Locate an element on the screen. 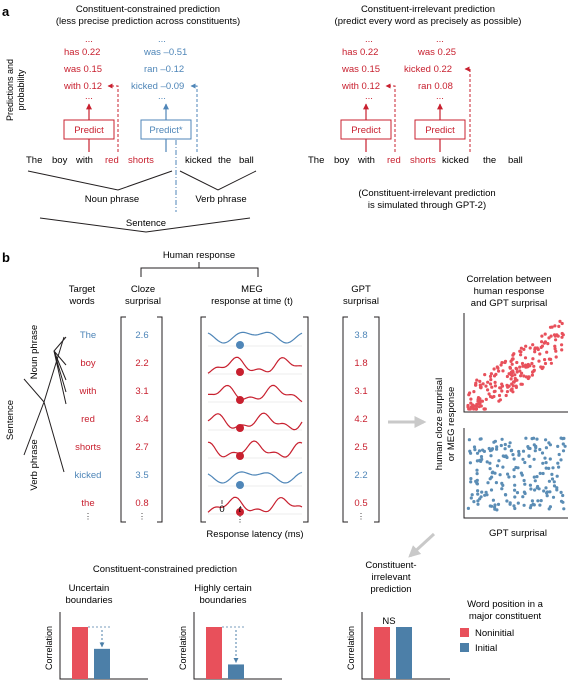 This screenshot has height=685, width=572. target-word: kicked is located at coordinates (88, 475).